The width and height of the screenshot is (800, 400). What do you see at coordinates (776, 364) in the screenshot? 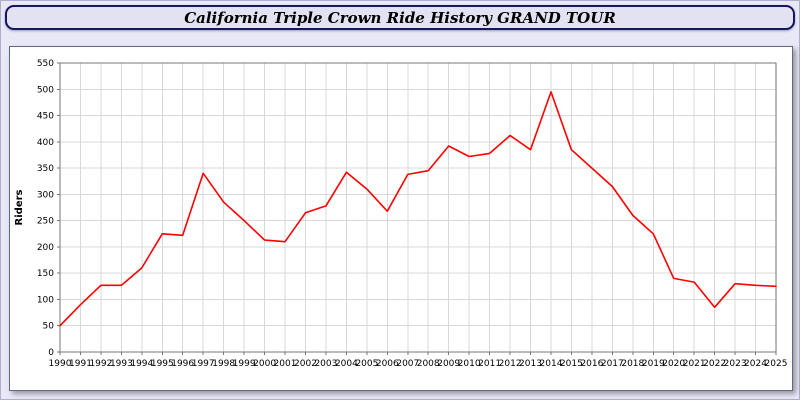
I see `svg-text: 2025` at bounding box center [776, 364].